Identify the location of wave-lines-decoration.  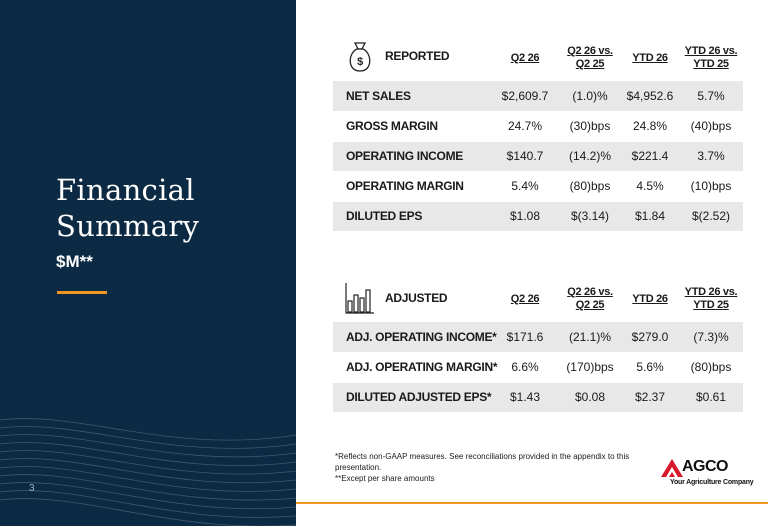
(148, 472).